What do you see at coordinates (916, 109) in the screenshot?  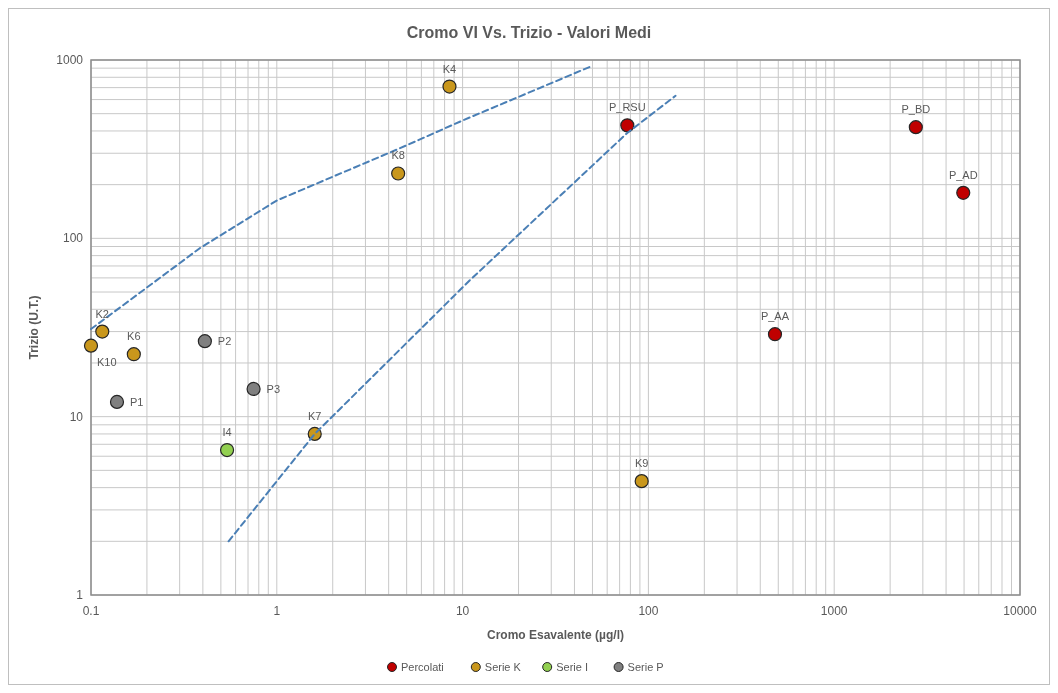 I see `annotation: P_BD` at bounding box center [916, 109].